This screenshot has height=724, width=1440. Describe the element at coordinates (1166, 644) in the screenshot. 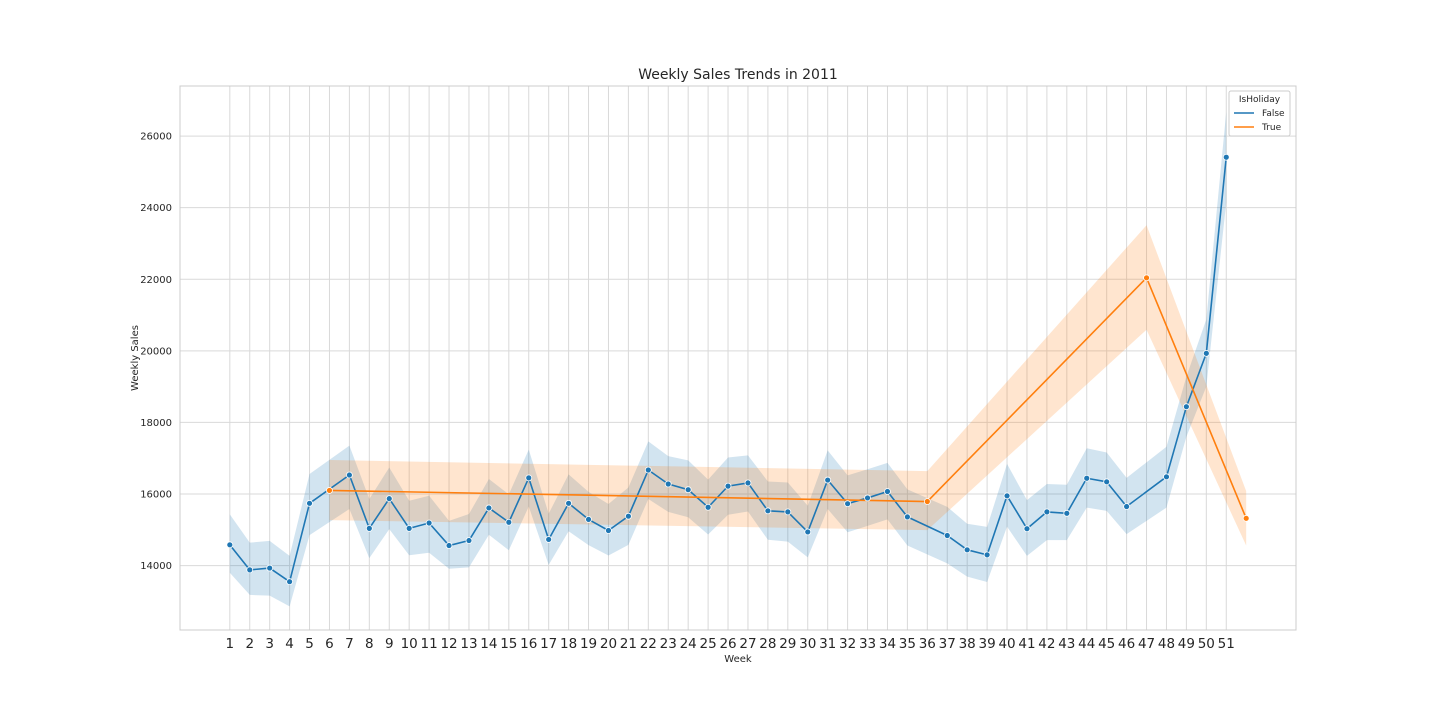

I see `x-tick-label: 48` at that location.